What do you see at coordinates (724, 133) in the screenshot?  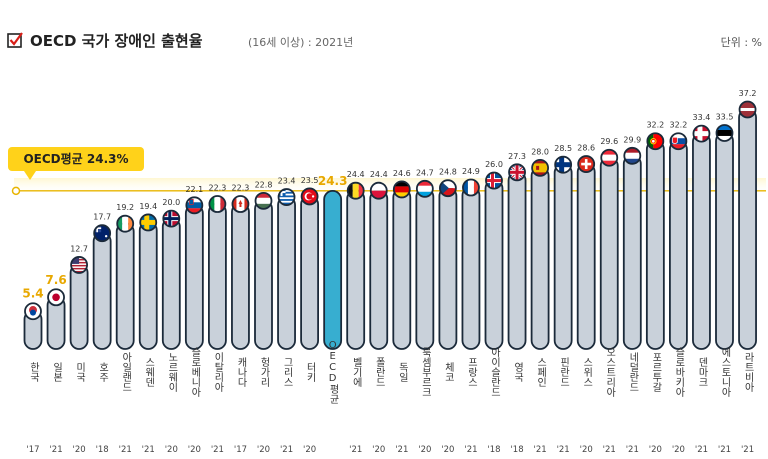 I see `flag-ee-icon` at bounding box center [724, 133].